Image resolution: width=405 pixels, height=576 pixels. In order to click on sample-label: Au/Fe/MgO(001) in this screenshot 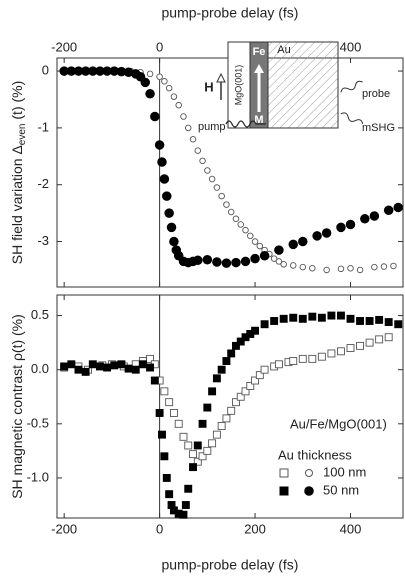, I will do `click(338, 423)`.